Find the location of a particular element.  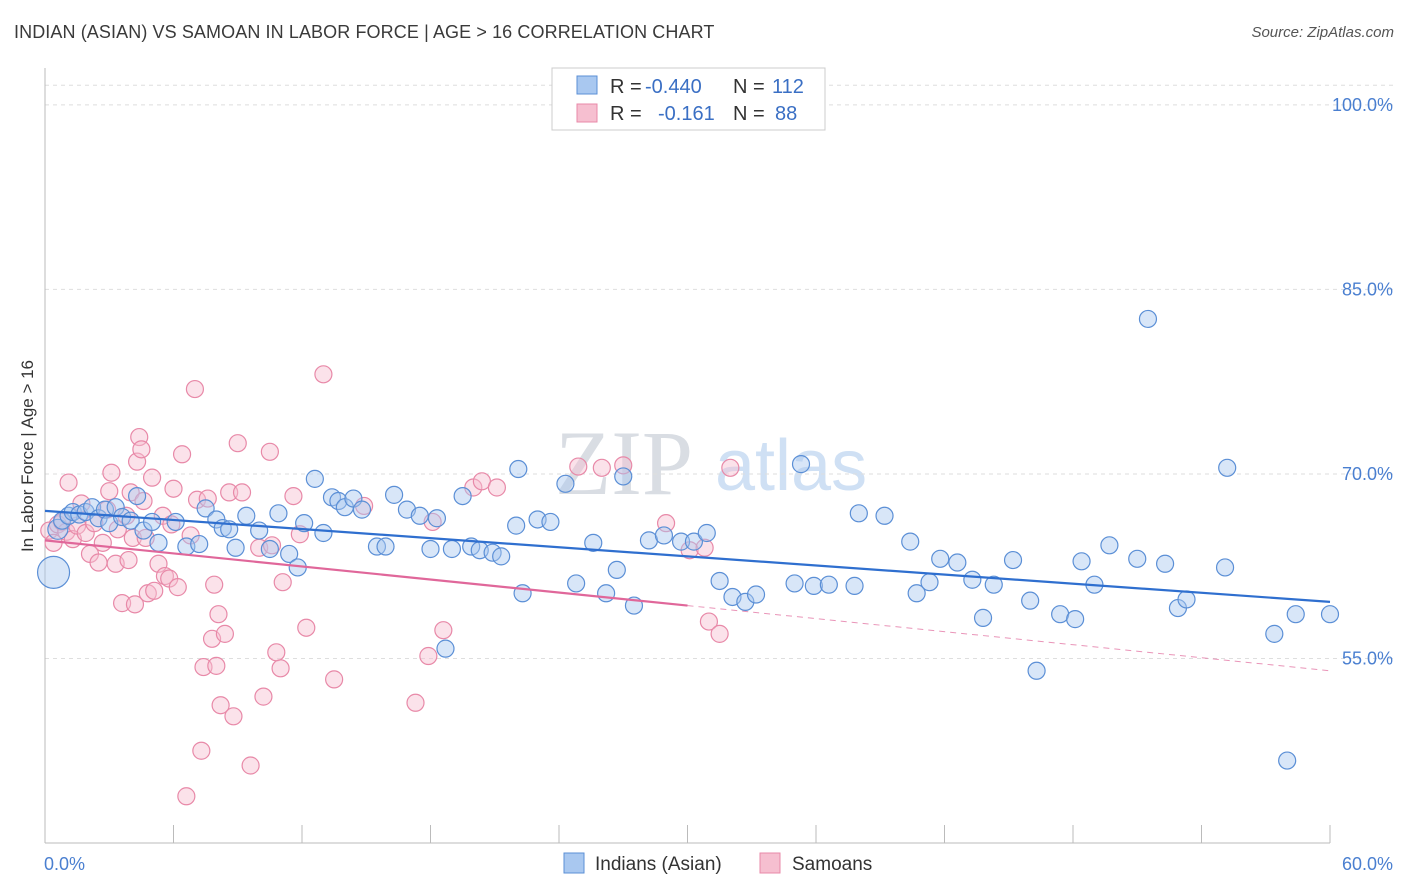

bottom-legend-swatch-indians is located at coordinates (574, 863).